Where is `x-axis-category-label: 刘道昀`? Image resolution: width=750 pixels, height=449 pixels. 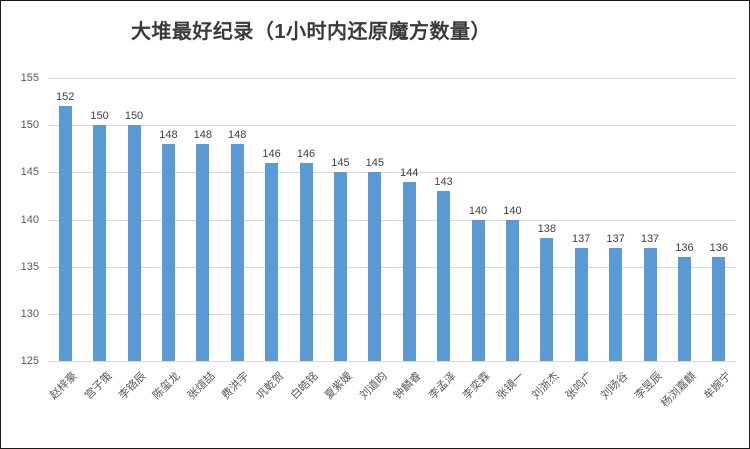
x-axis-category-label: 刘道昀 is located at coordinates (373, 386).